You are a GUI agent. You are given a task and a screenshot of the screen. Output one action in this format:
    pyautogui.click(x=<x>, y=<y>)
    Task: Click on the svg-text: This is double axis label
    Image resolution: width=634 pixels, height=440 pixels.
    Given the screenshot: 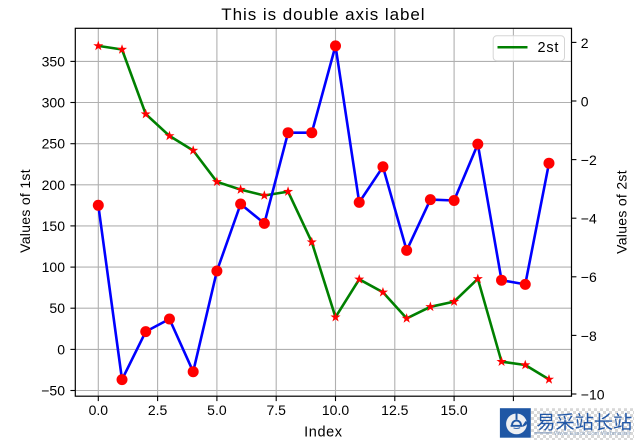 What is the action you would take?
    pyautogui.click(x=323, y=14)
    